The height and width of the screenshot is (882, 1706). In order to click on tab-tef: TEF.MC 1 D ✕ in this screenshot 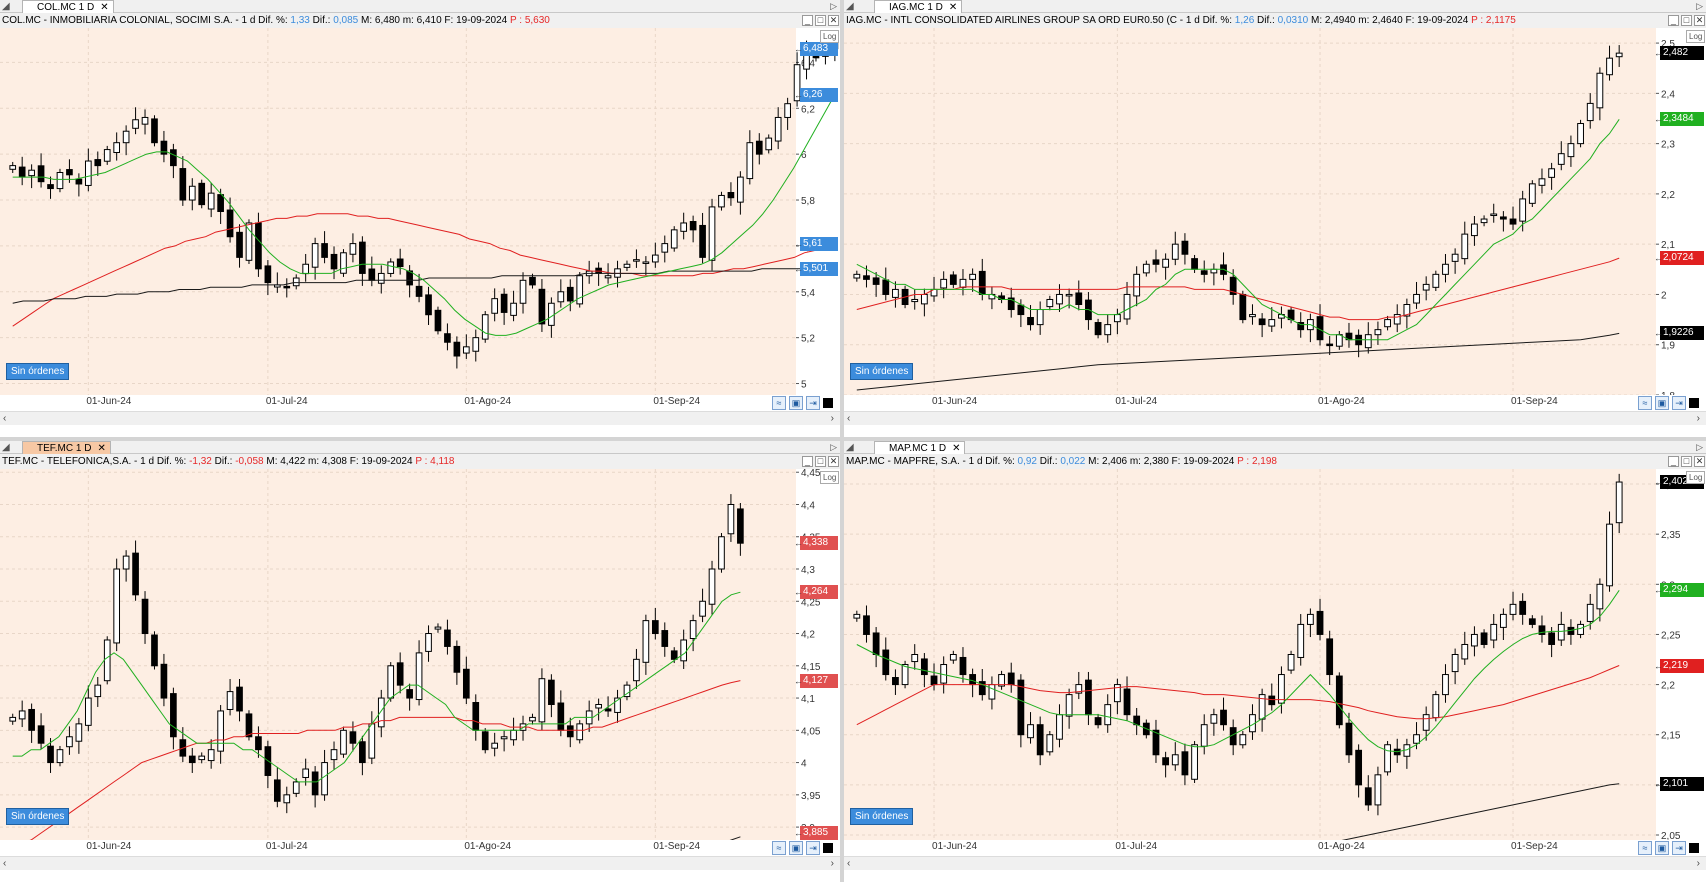, I will do `click(66, 447)`.